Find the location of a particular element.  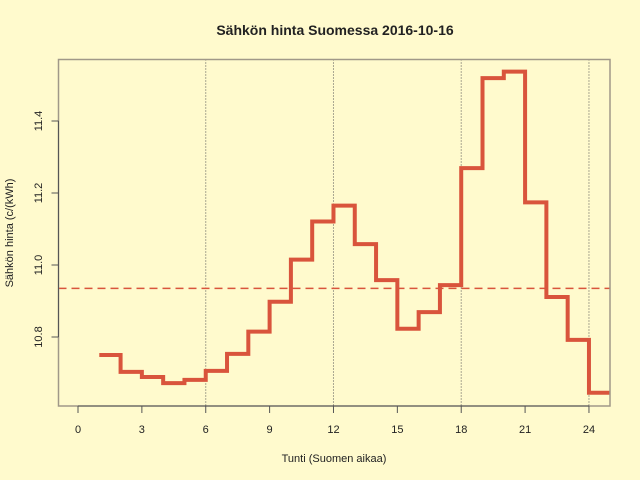

y-tick-label: 11.2 is located at coordinates (39, 193).